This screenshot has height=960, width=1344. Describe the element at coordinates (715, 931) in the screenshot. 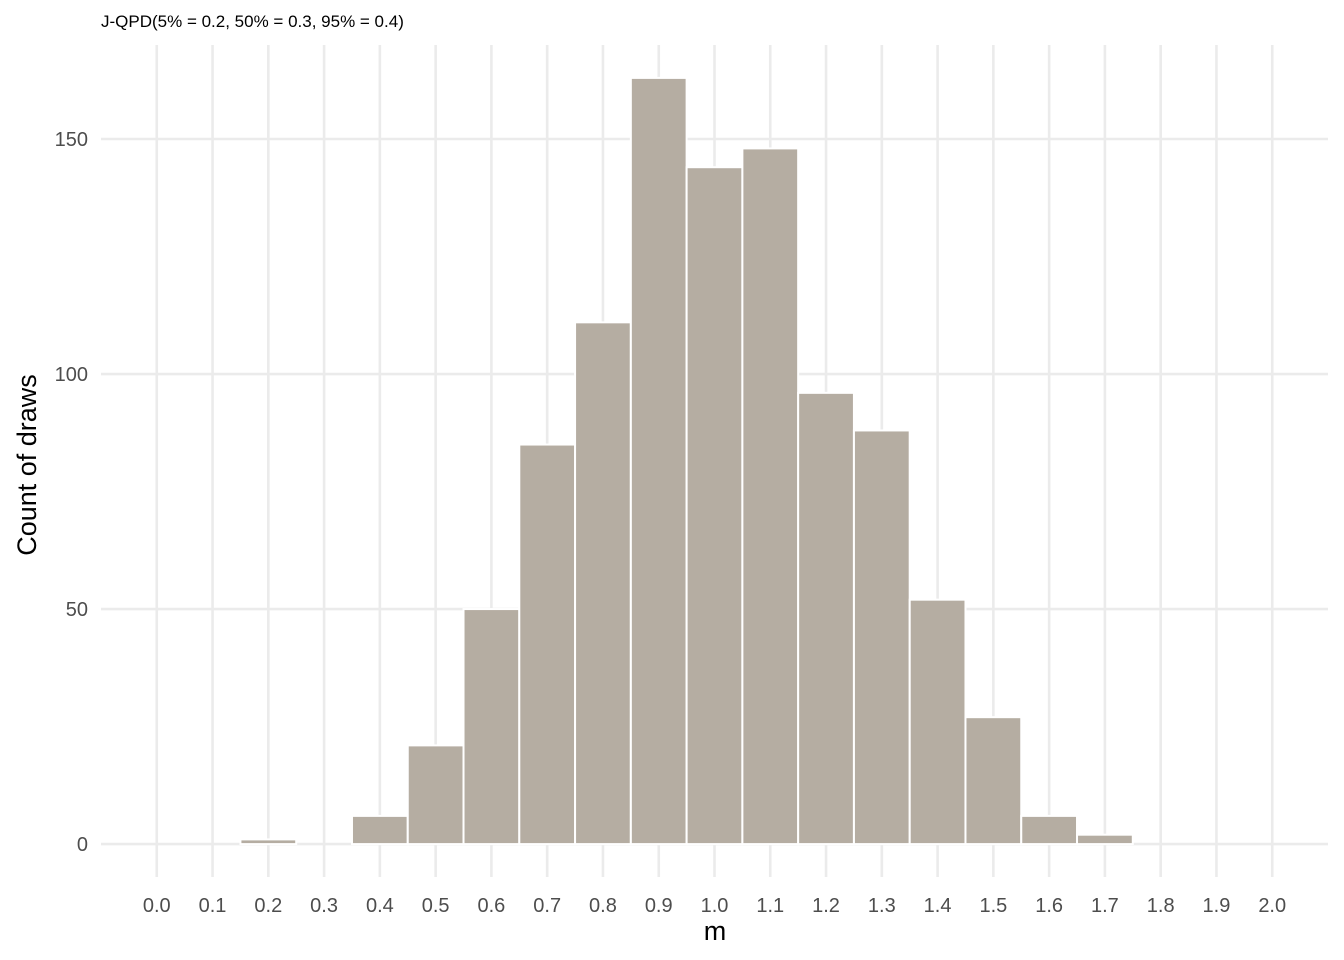

I see `x-axis-title: m` at that location.